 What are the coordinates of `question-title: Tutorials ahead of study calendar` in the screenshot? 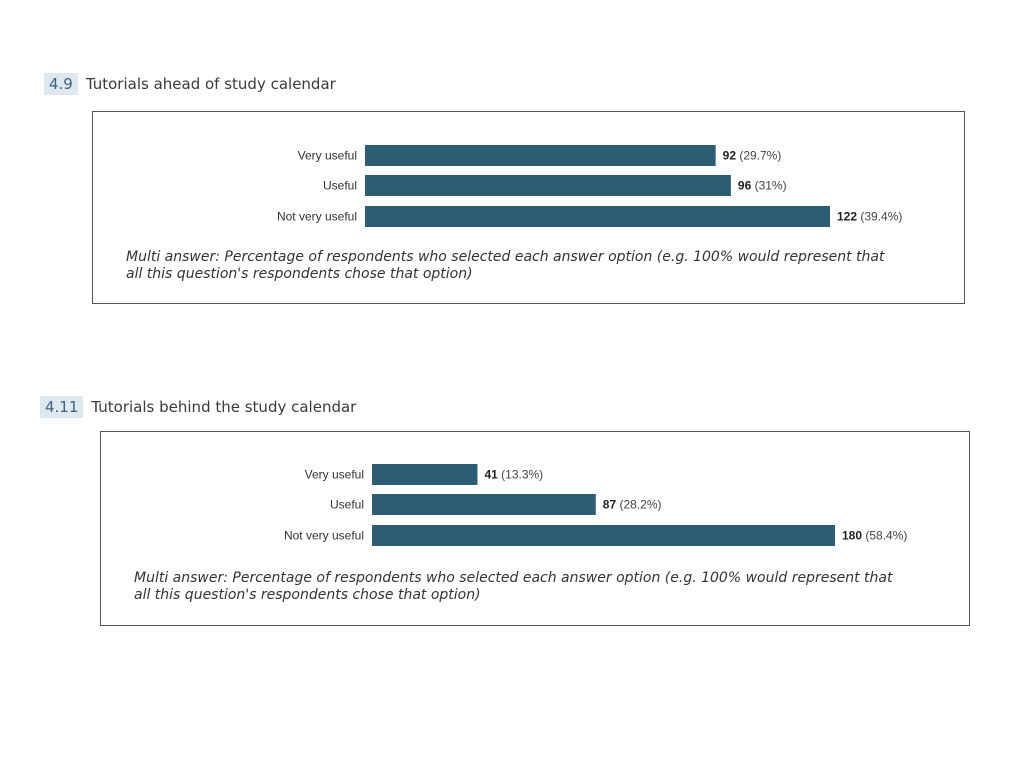 It's located at (210, 84).